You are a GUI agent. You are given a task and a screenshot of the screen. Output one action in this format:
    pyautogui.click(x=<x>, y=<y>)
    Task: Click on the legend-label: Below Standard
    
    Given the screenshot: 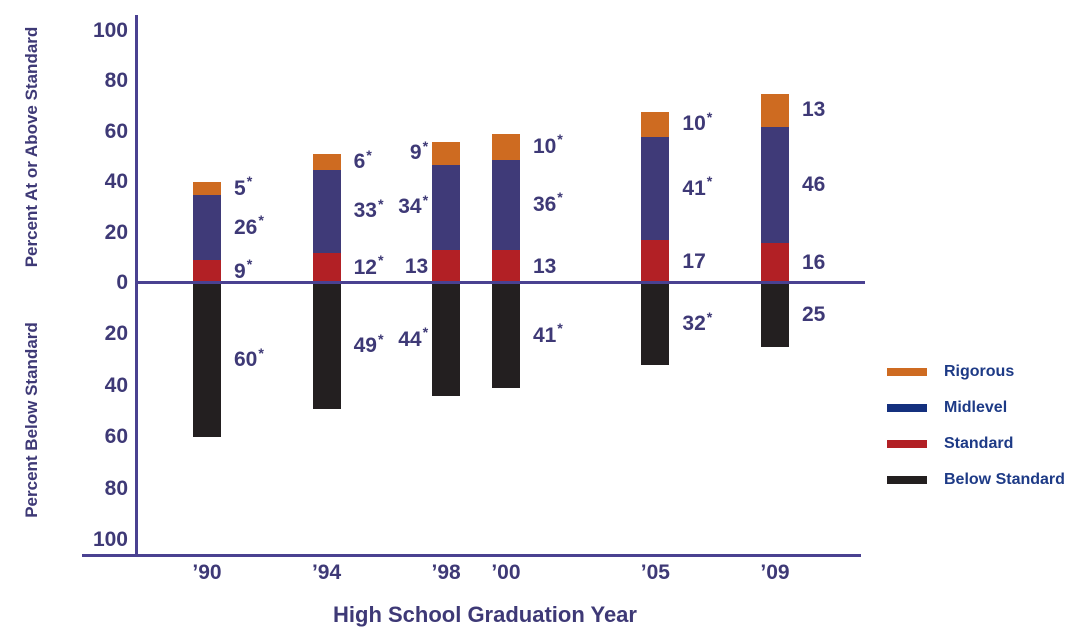 What is the action you would take?
    pyautogui.click(x=1004, y=479)
    